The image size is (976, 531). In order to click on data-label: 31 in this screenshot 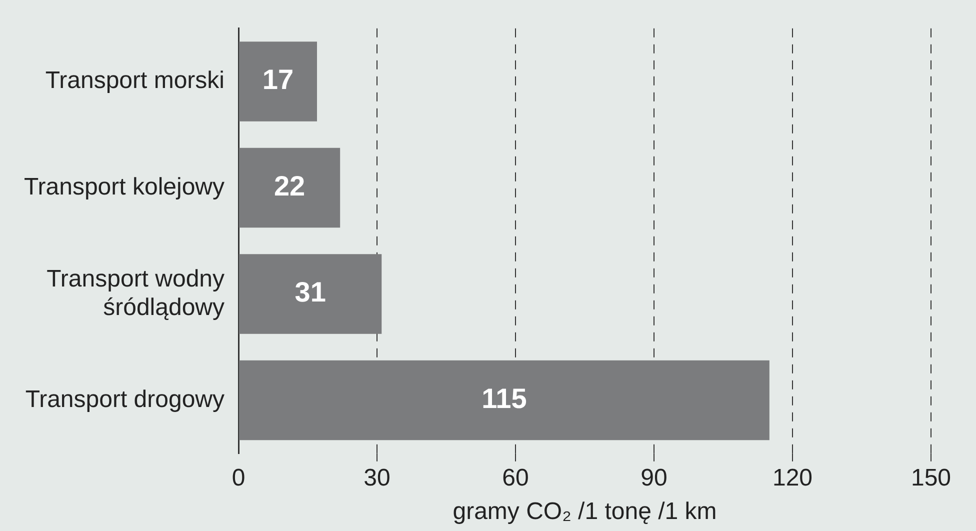, I will do `click(310, 292)`.